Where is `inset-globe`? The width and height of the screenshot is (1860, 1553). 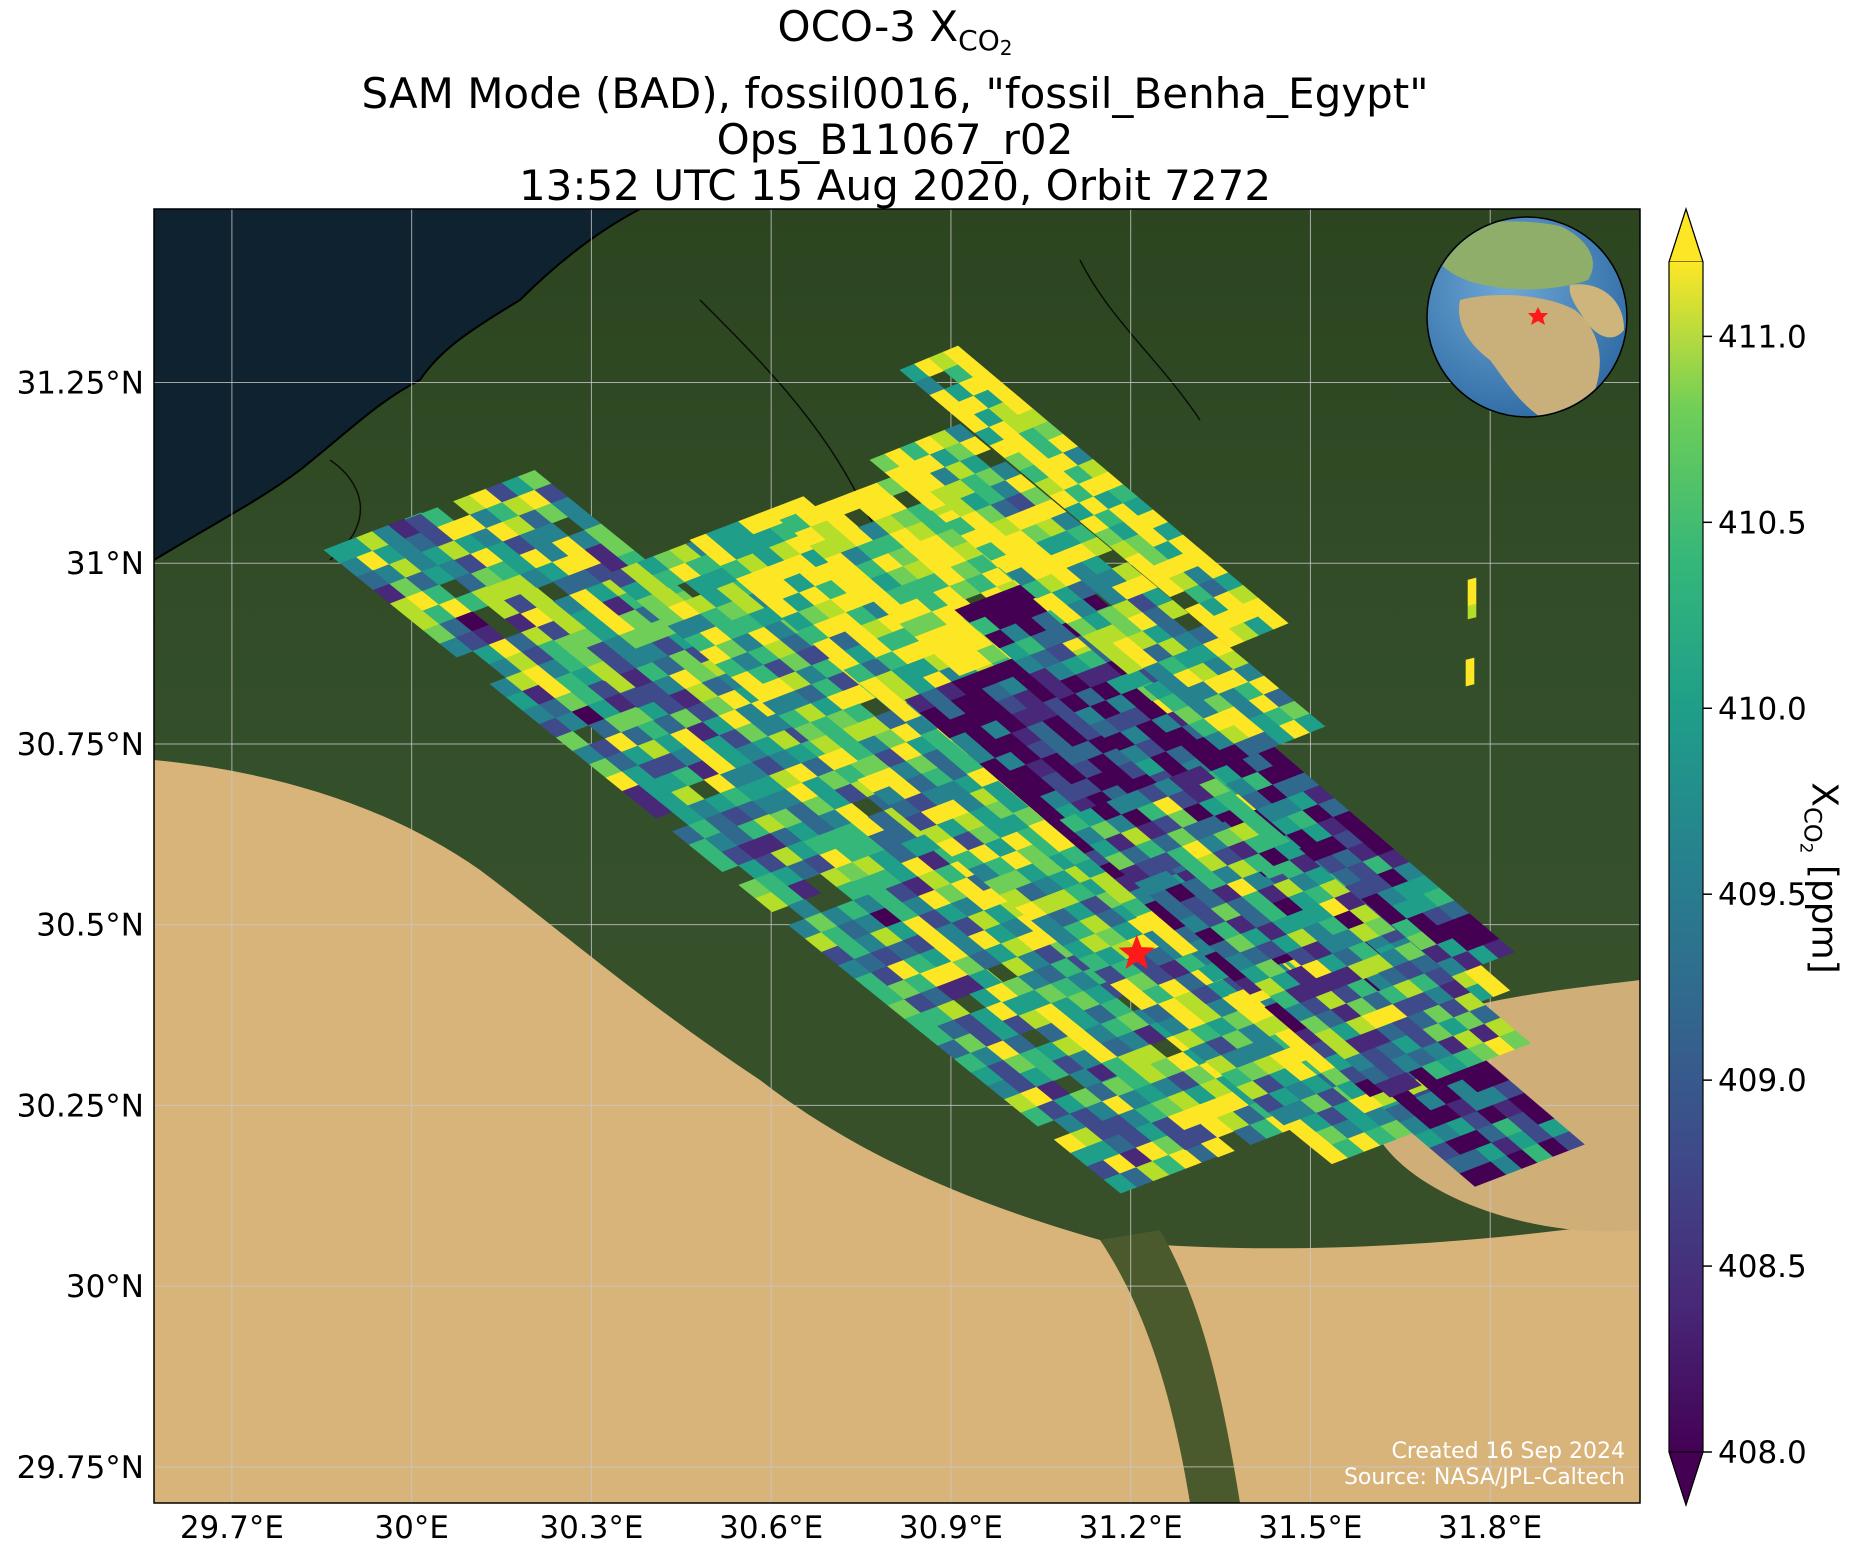
inset-globe is located at coordinates (1527, 317).